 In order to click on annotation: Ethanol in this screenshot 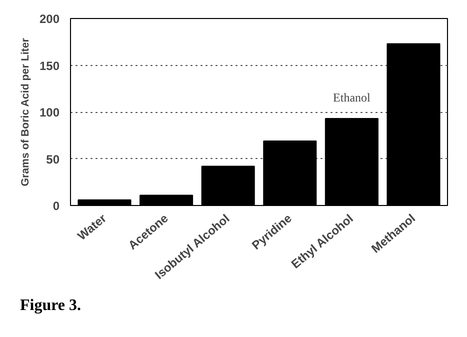, I will do `click(352, 97)`.